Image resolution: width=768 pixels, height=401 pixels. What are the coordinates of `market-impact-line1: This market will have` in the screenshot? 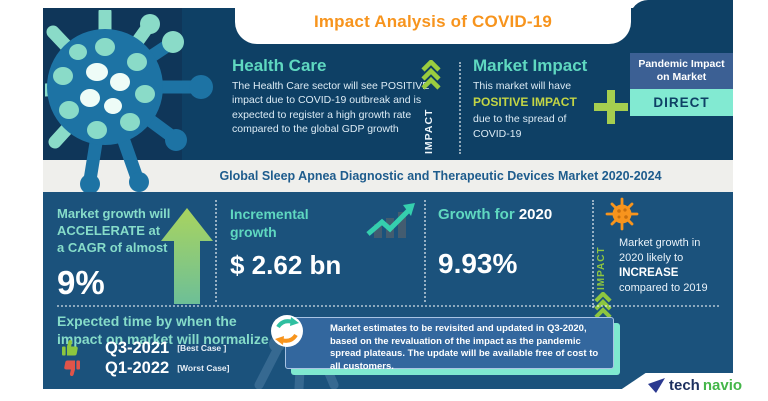 It's located at (522, 86).